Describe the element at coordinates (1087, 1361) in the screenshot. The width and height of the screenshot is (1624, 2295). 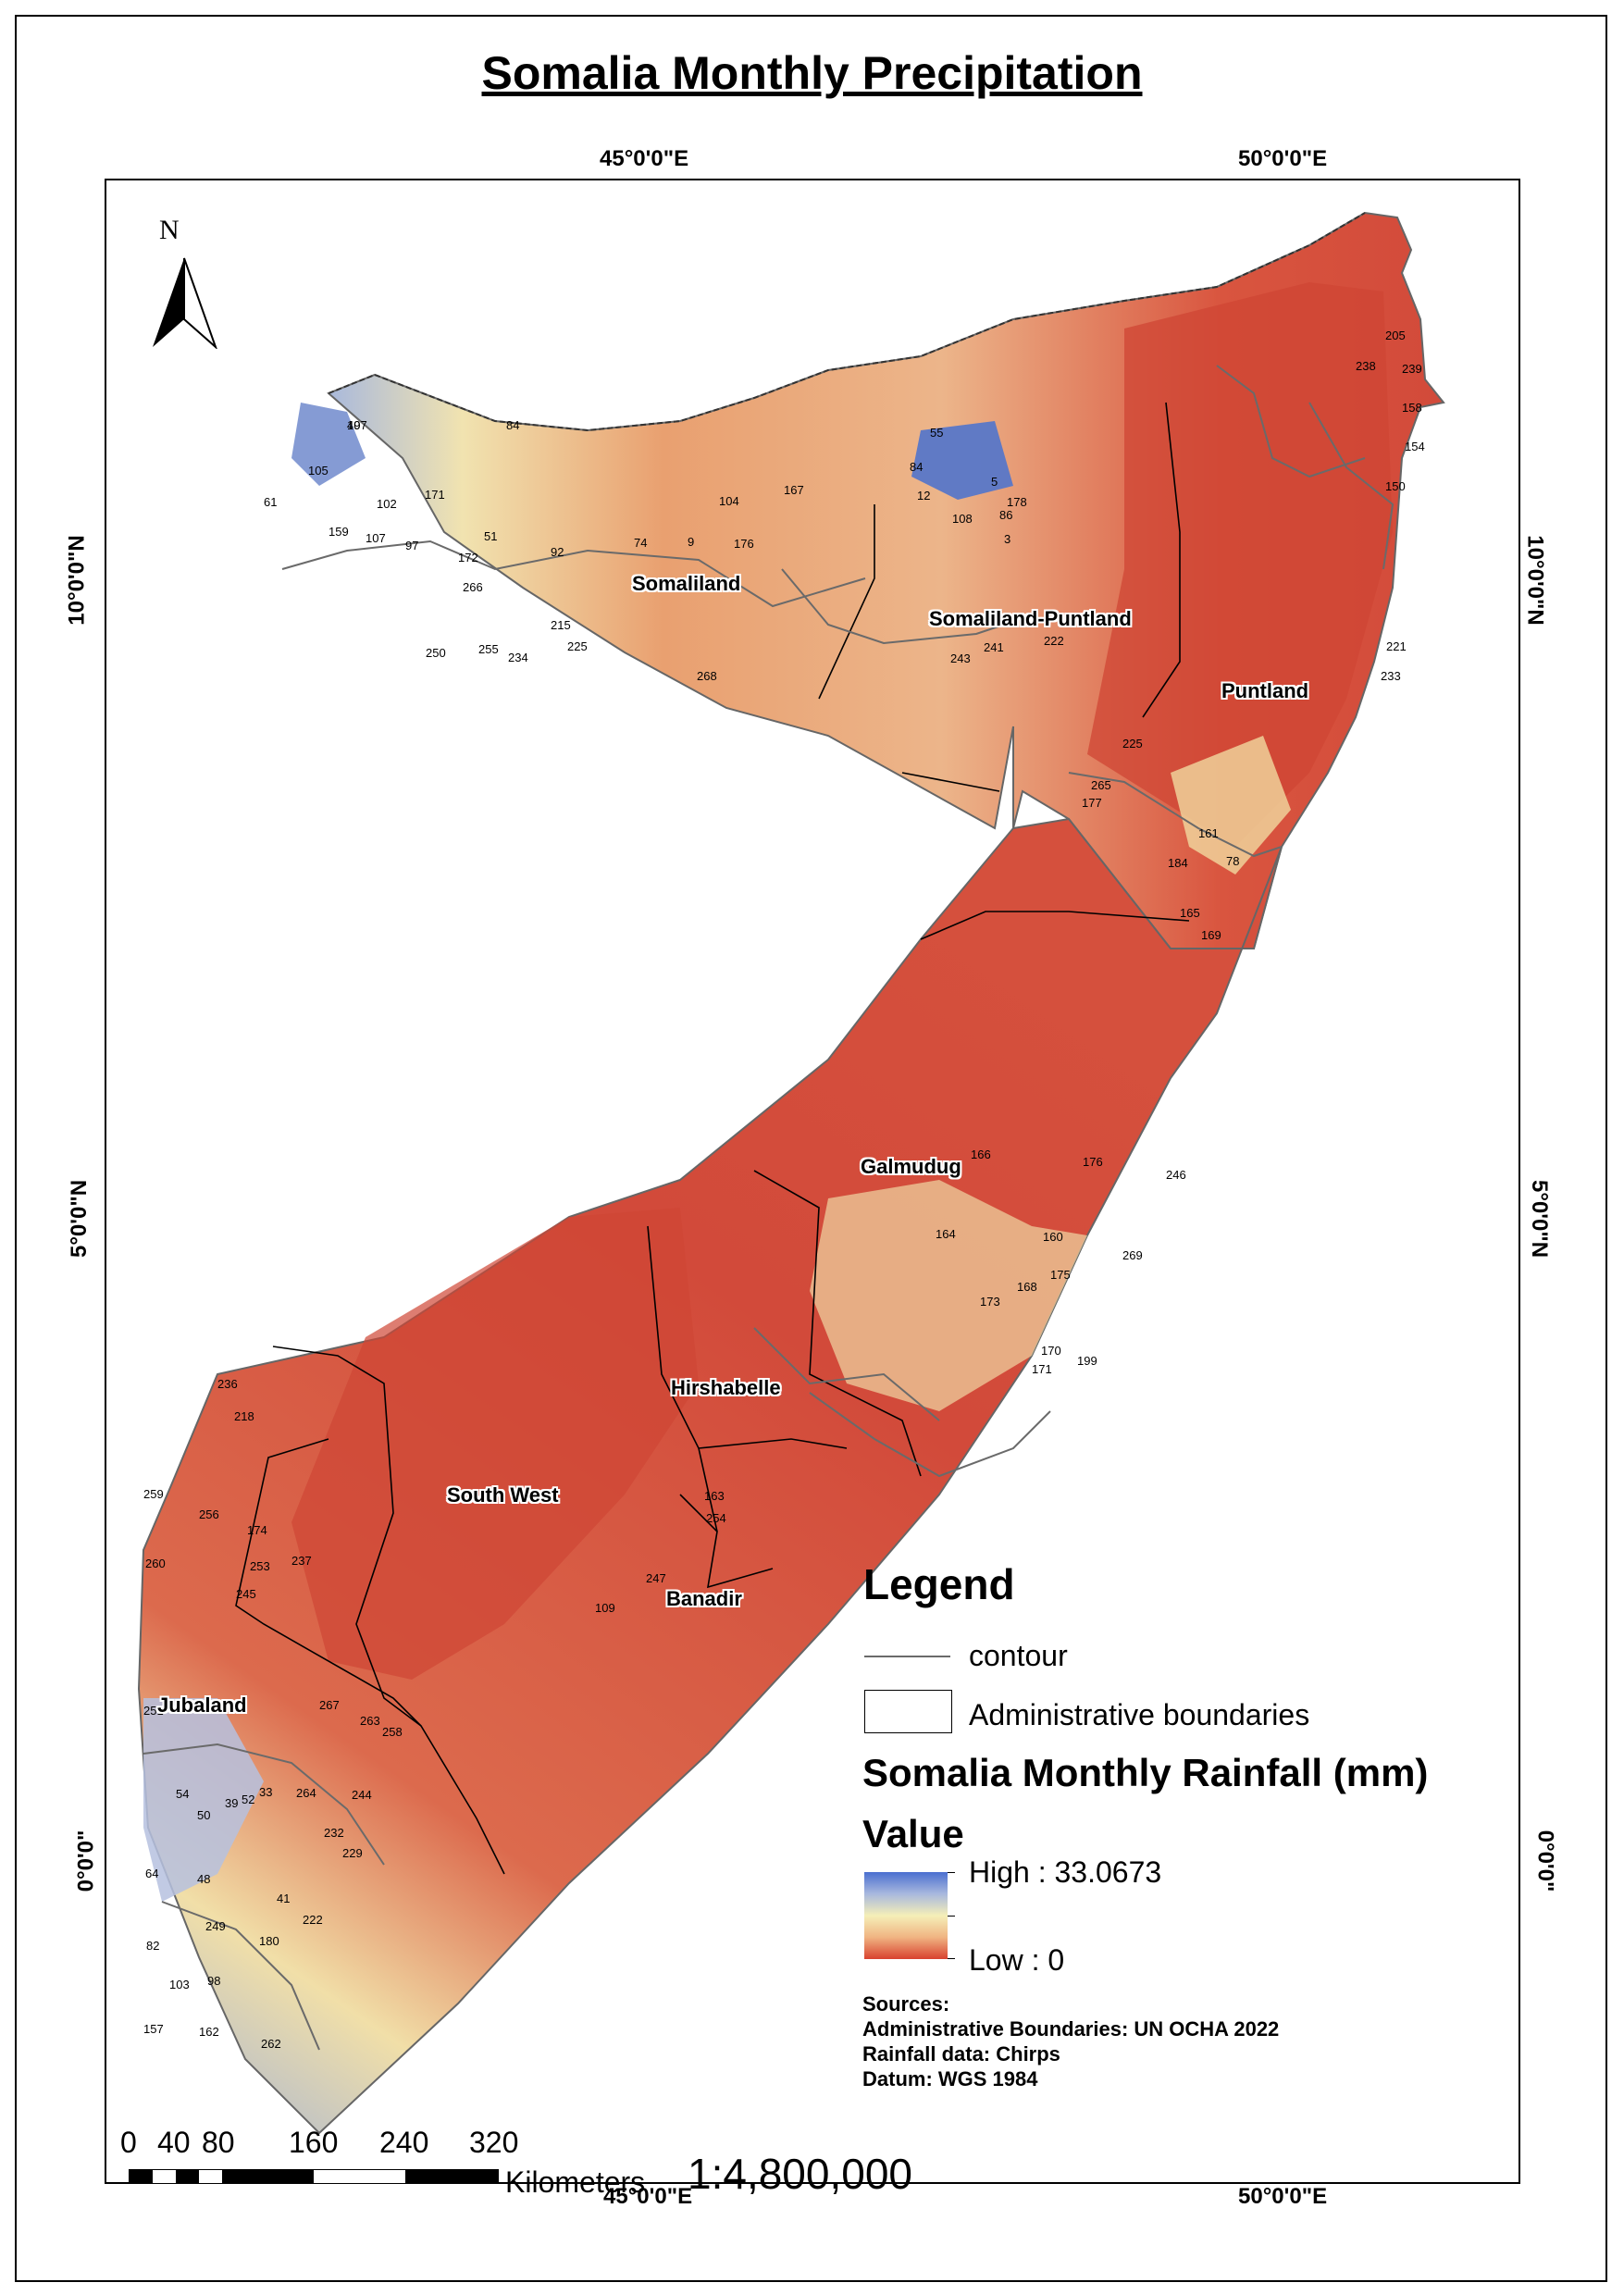
I see `contour-value-label: 199` at that location.